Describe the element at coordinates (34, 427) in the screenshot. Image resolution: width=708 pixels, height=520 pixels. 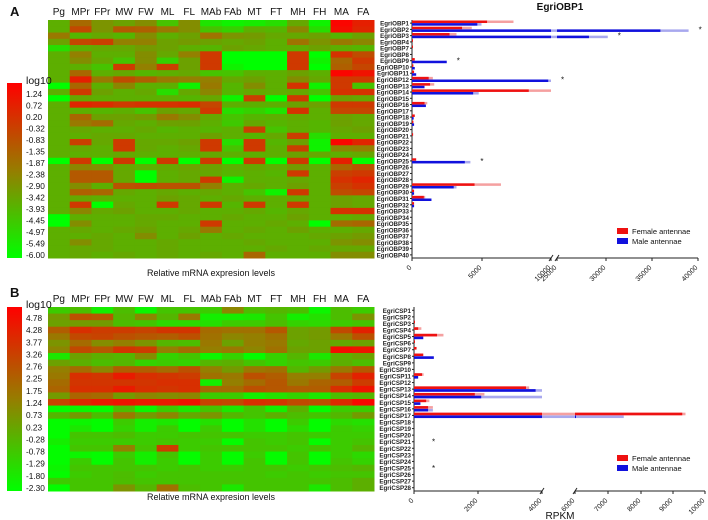
I see `color-legend-tick: 0.23` at that location.